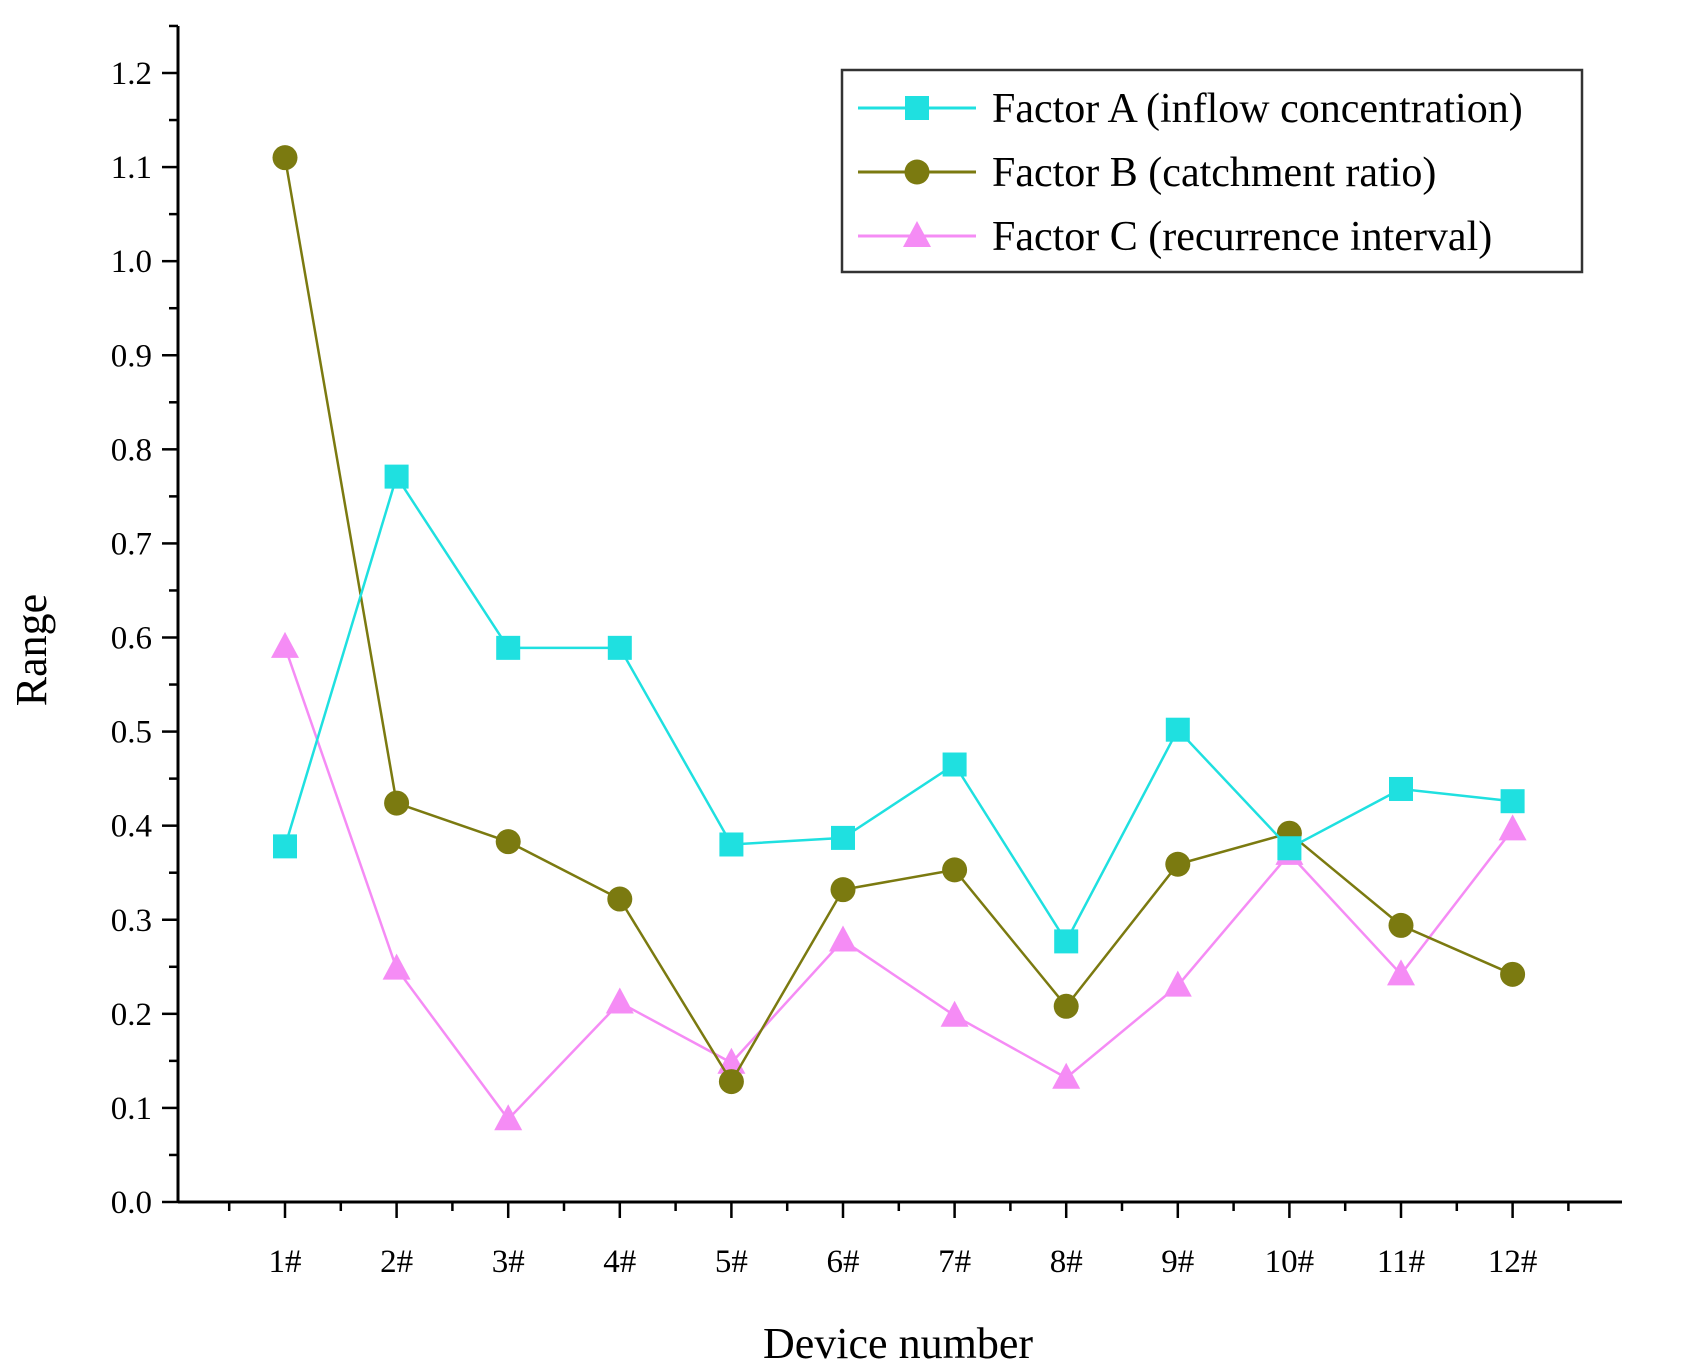 This screenshot has height=1371, width=1685. What do you see at coordinates (131, 168) in the screenshot?
I see `y-tick-label: 1.1` at bounding box center [131, 168].